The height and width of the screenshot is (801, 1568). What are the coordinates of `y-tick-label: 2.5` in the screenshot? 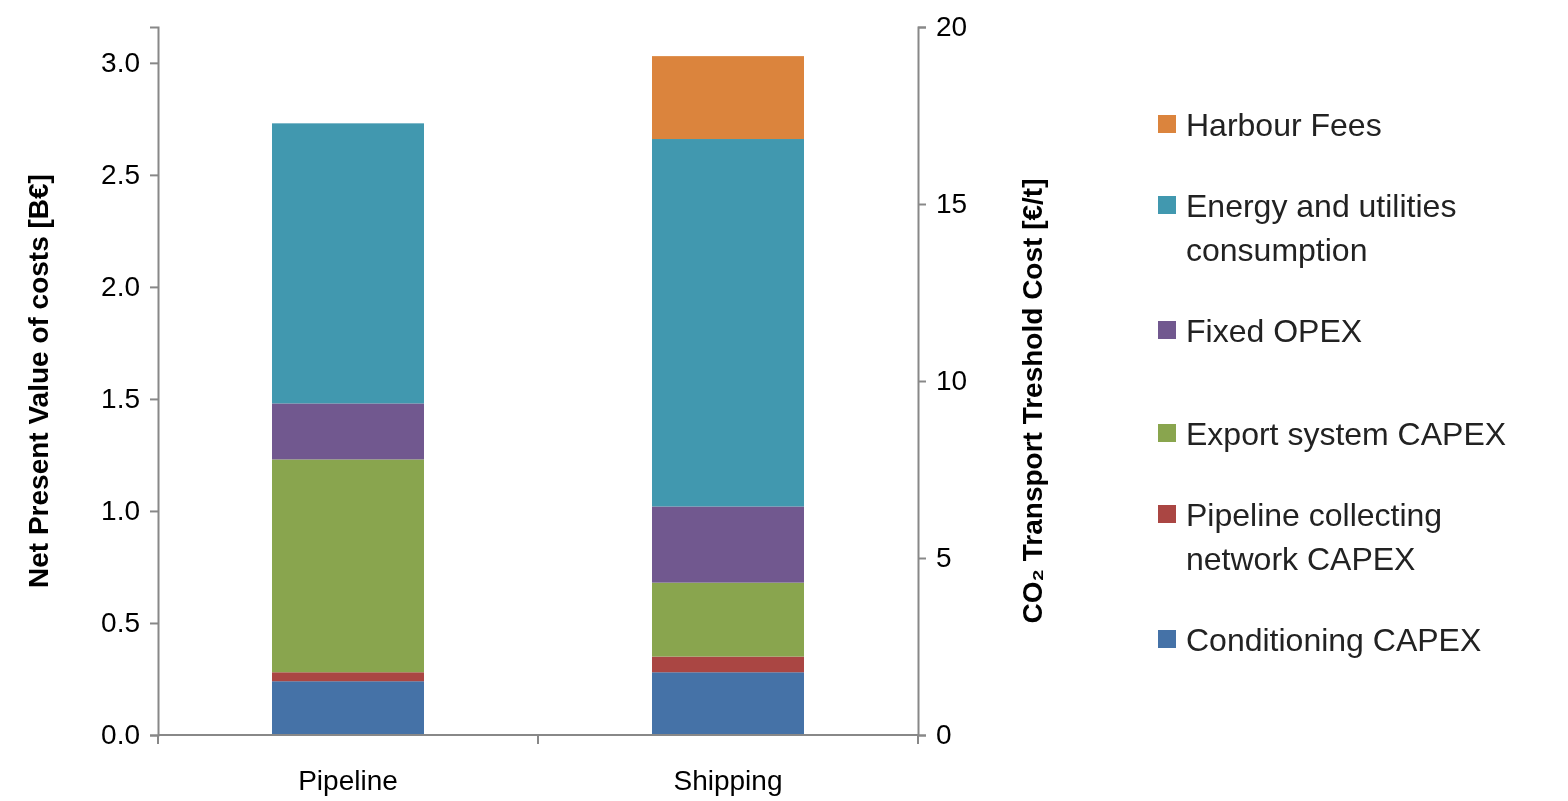 It's located at (120, 175).